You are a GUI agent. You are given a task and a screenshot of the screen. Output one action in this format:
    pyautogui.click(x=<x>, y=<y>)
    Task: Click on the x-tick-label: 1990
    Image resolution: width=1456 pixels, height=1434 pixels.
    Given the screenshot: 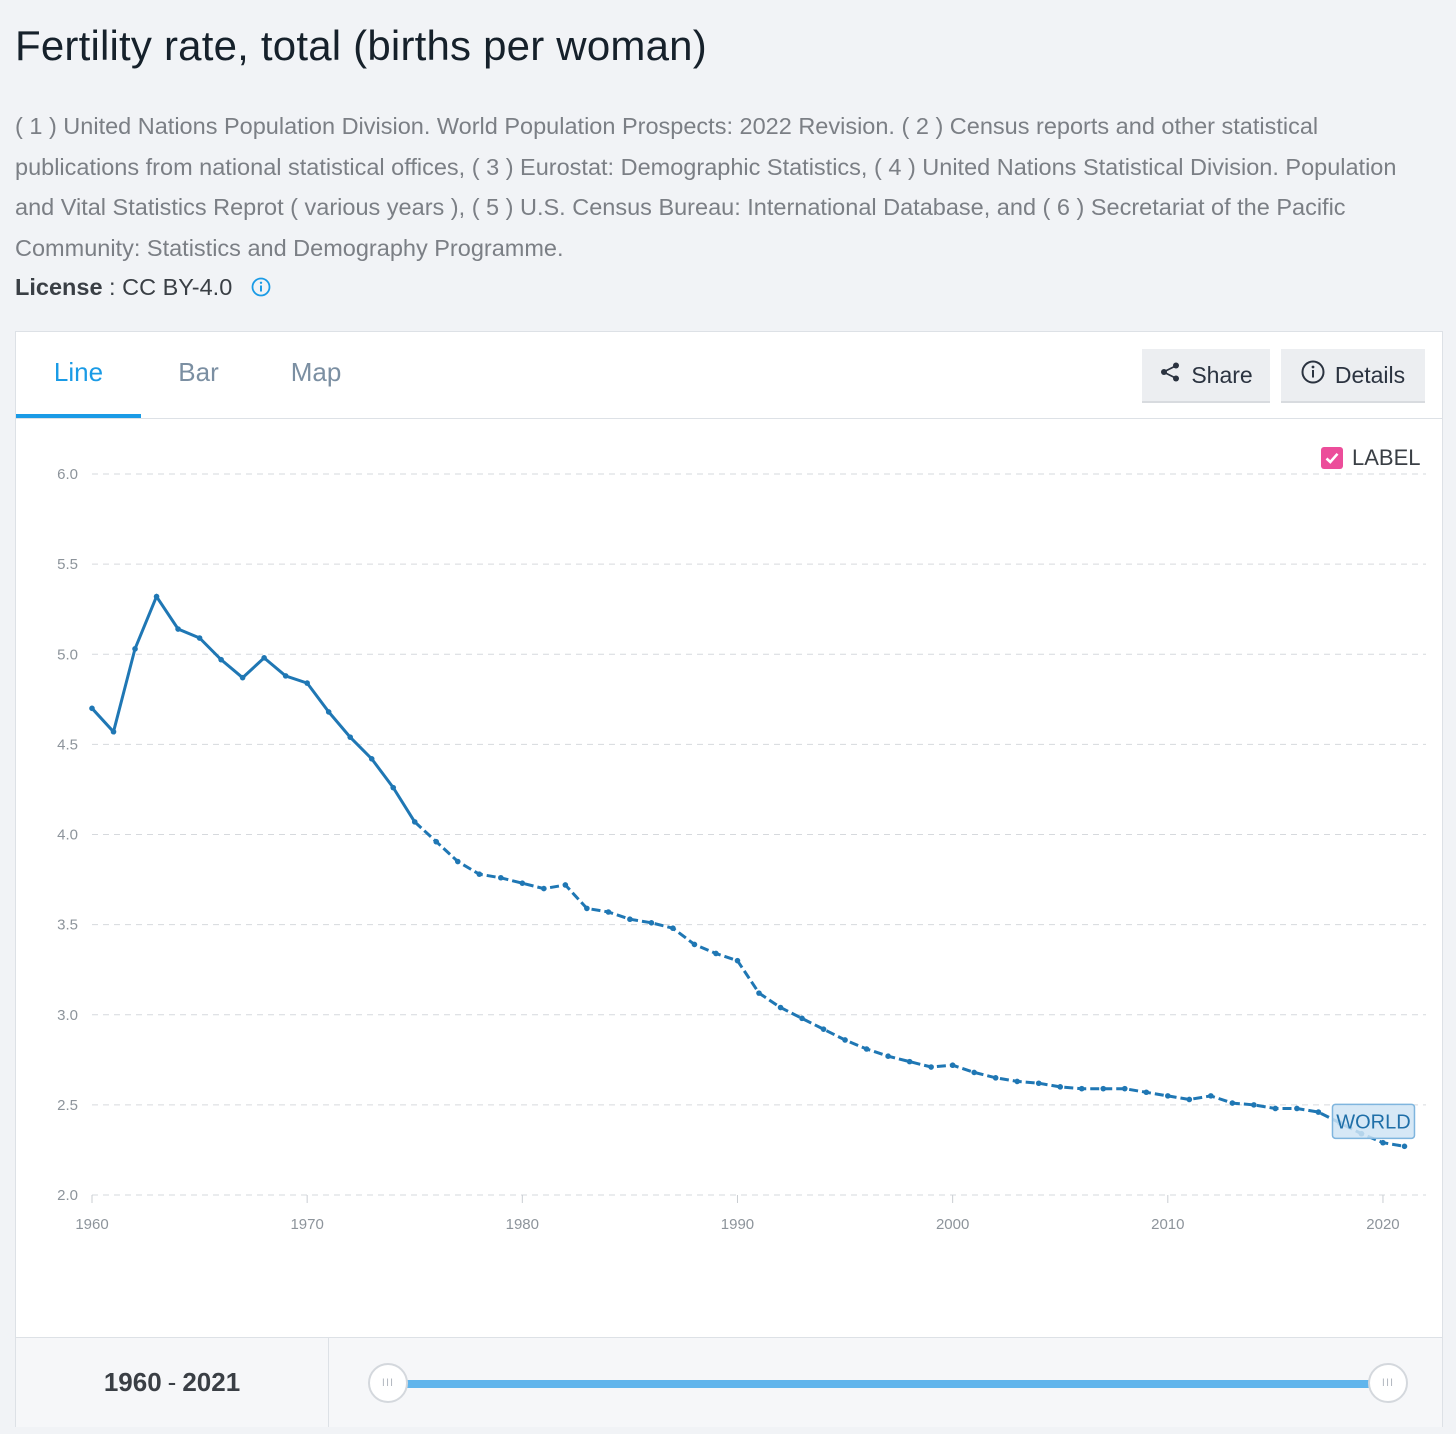 What is the action you would take?
    pyautogui.click(x=737, y=1224)
    